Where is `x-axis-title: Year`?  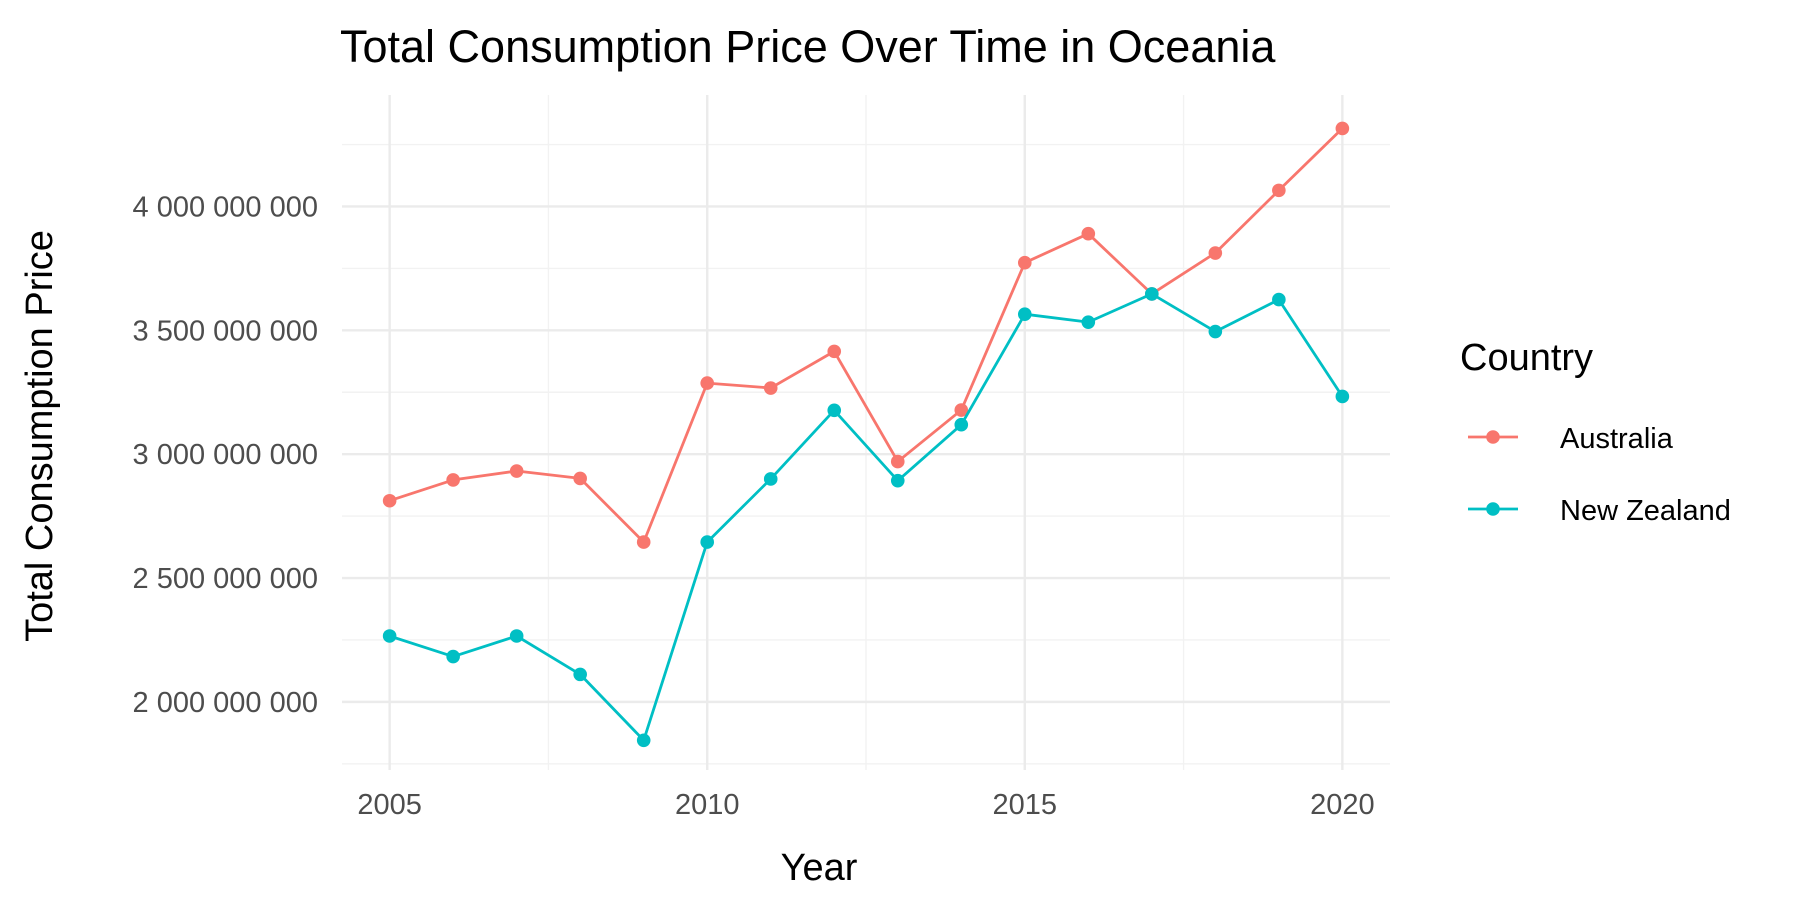 x-axis-title: Year is located at coordinates (819, 868).